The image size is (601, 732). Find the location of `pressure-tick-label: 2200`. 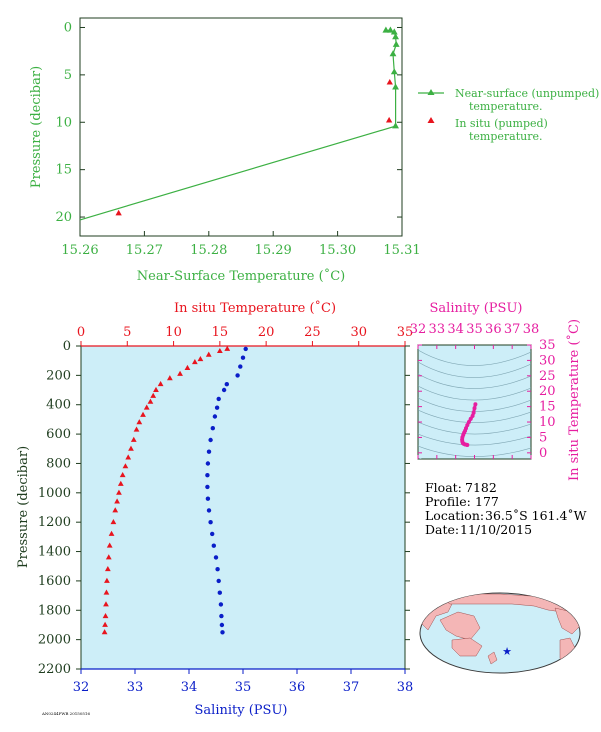

pressure-tick-label: 2200 is located at coordinates (54, 669).